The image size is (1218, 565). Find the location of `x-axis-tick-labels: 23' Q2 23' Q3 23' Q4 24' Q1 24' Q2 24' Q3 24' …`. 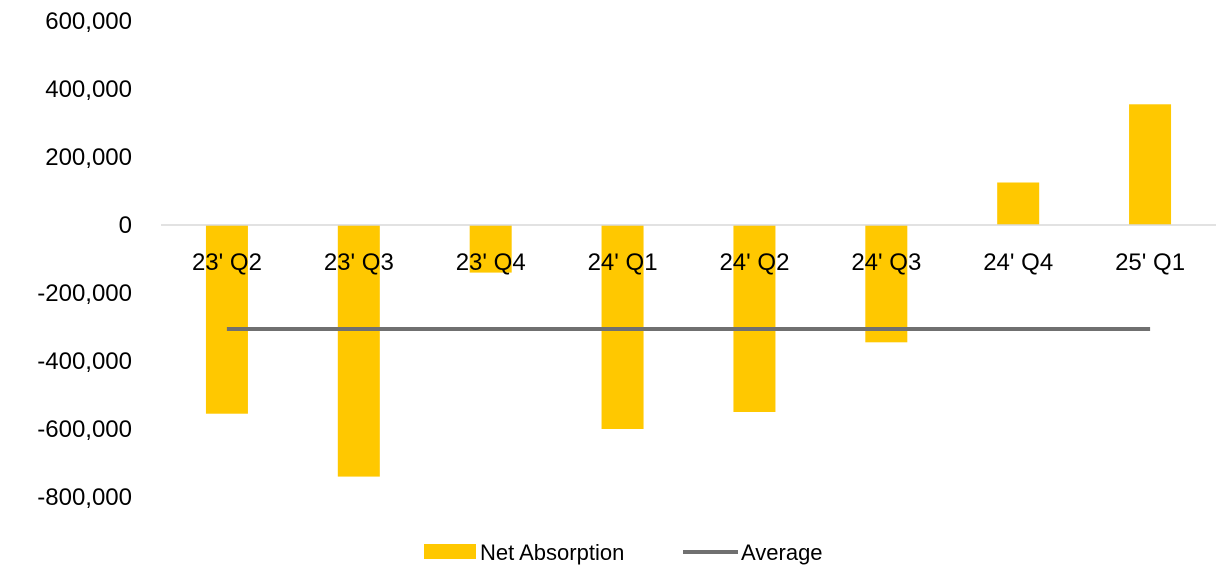

x-axis-tick-labels: 23' Q2 23' Q3 23' Q4 24' Q1 24' Q2 24' Q3 24' … is located at coordinates (688, 262).